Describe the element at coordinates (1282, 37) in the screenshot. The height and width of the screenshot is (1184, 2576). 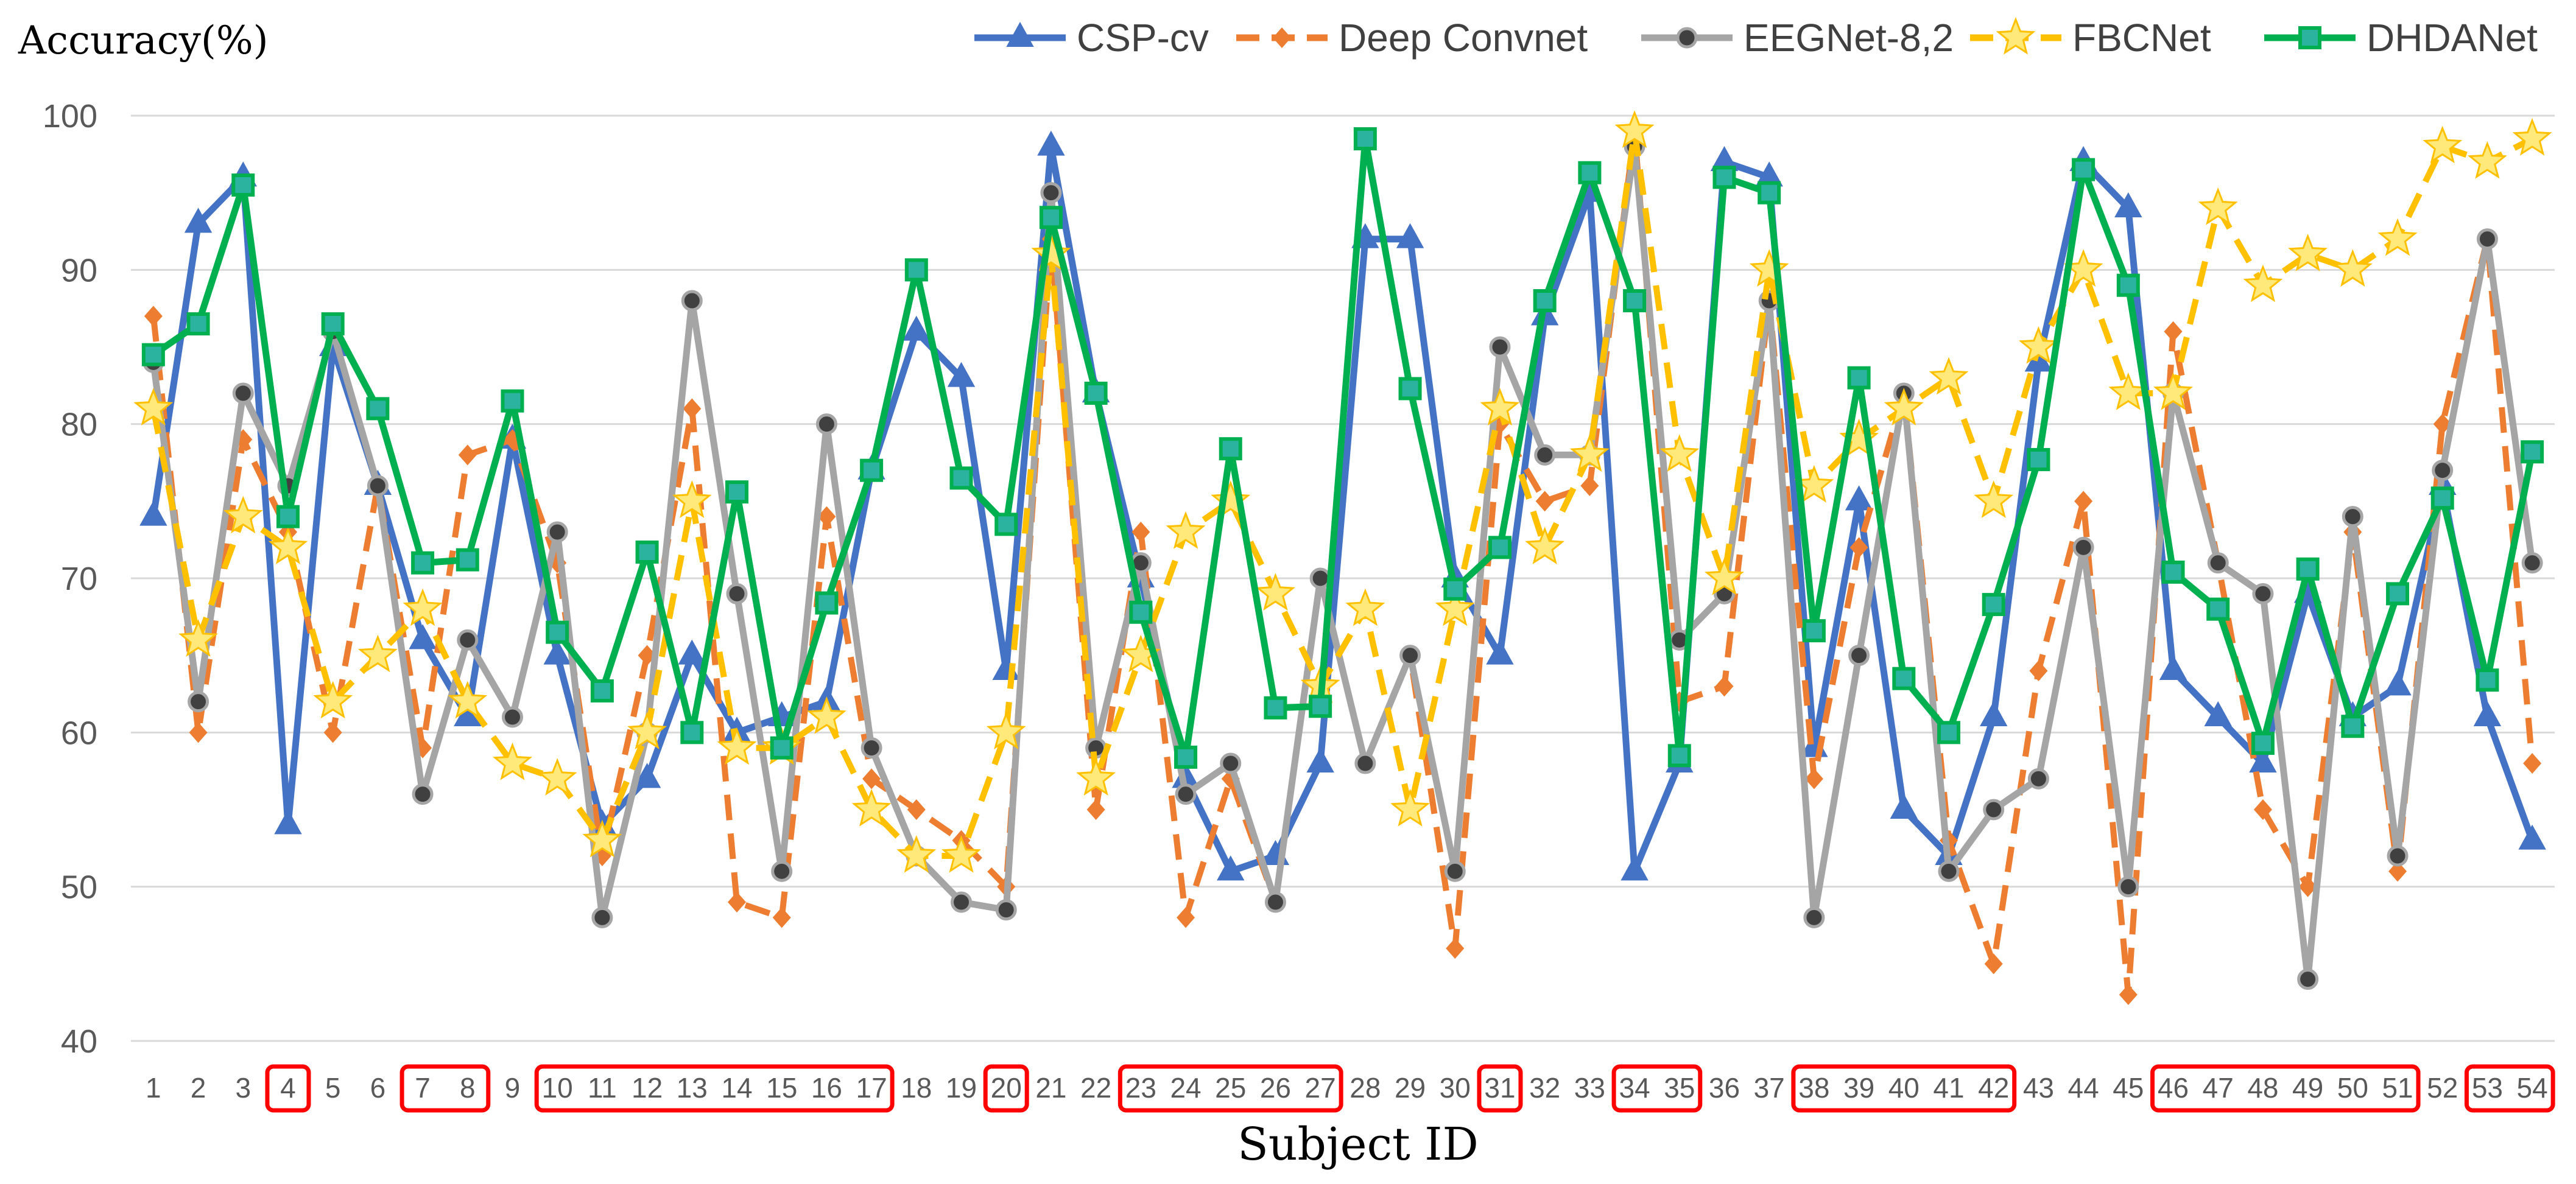
I see `legend-marker-deep-convnet` at that location.